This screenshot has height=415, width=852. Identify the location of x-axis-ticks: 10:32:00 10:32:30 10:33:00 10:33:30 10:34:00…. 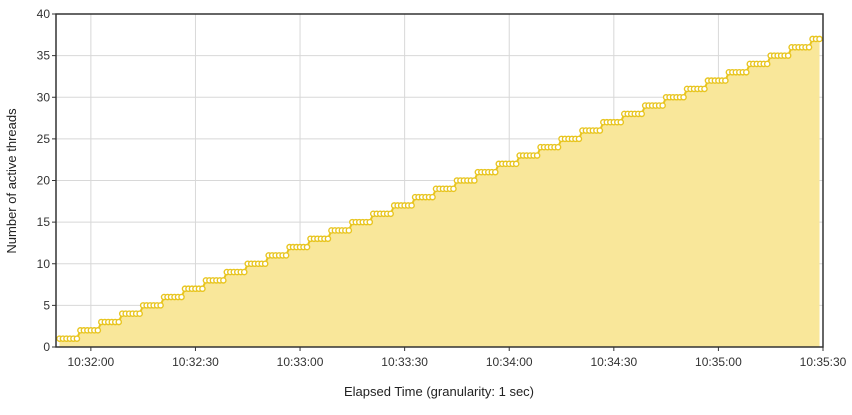
(457, 358).